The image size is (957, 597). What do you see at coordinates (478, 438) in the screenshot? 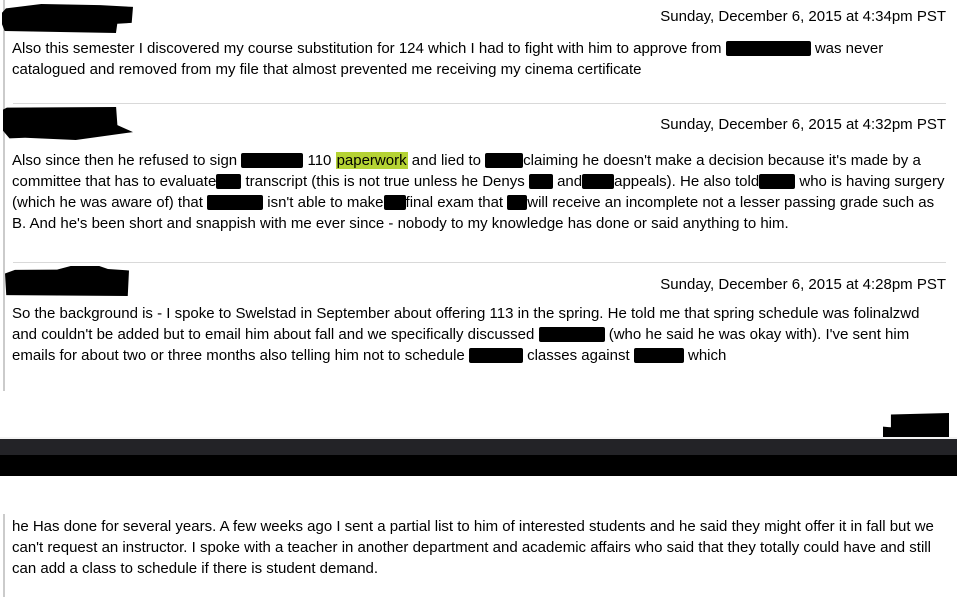
I see `redaction-bar-hairline` at bounding box center [478, 438].